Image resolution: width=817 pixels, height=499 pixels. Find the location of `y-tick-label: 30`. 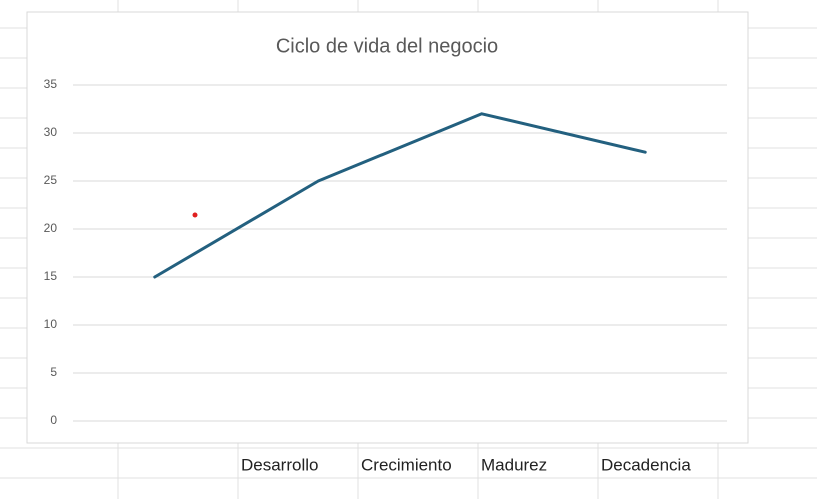

y-tick-label: 30 is located at coordinates (51, 132).